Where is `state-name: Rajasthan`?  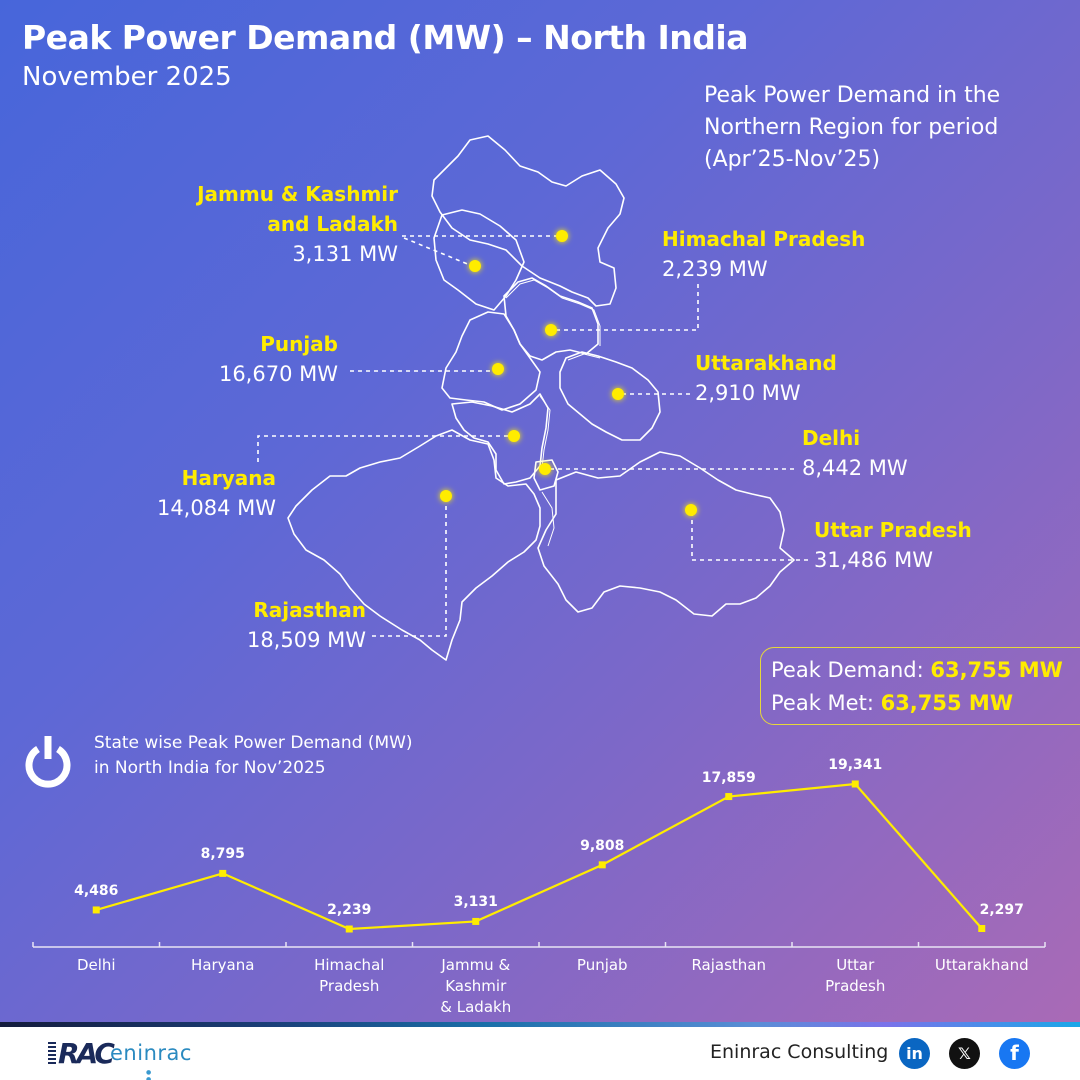
state-name: Rajasthan is located at coordinates (309, 610).